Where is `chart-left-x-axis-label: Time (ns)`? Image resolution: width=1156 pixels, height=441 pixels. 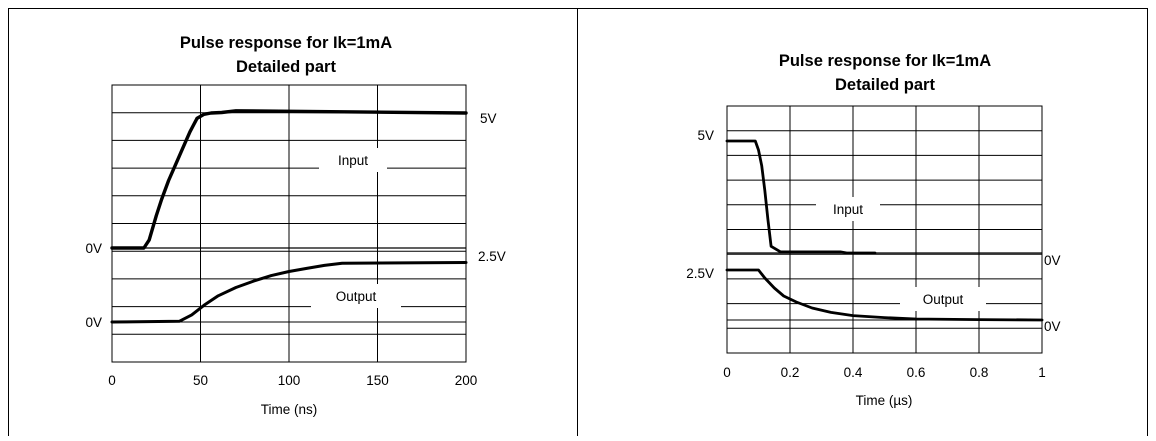 chart-left-x-axis-label: Time (ns) is located at coordinates (289, 409).